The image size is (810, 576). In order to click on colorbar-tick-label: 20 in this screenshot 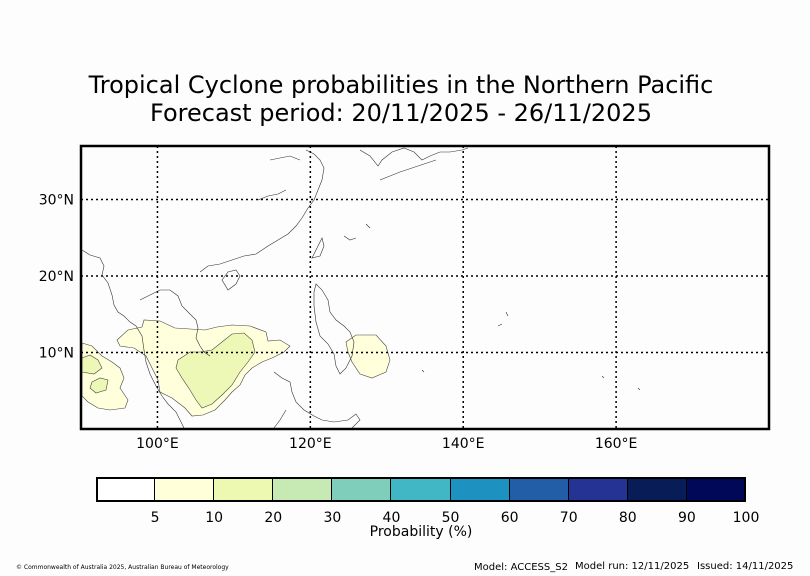, I will do `click(273, 518)`.